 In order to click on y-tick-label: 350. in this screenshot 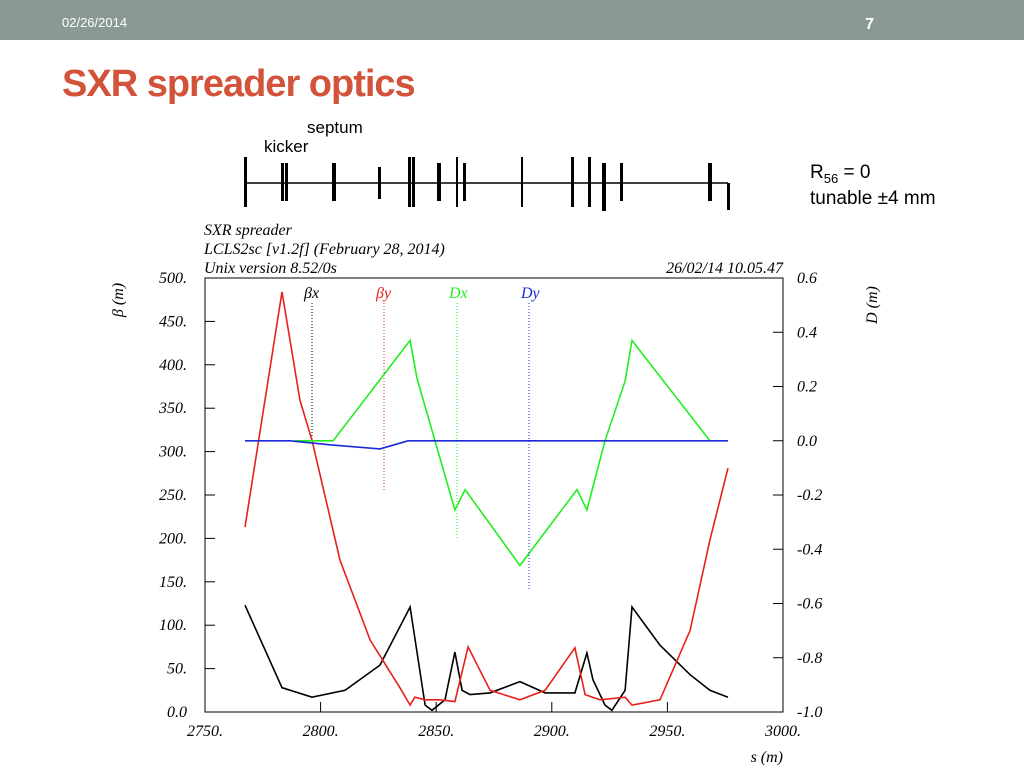, I will do `click(172, 408)`.